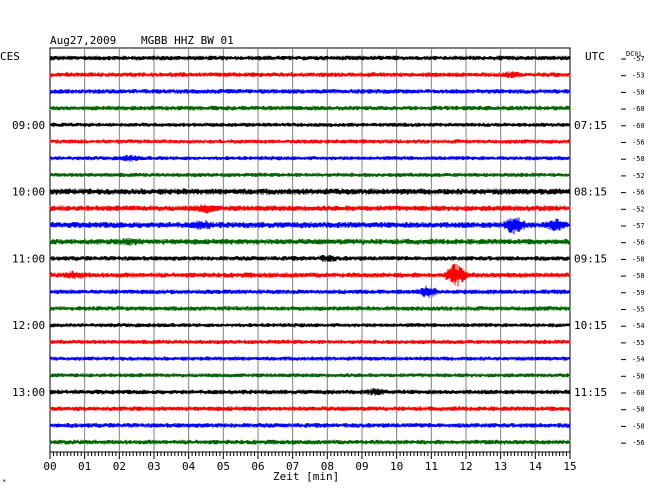 This screenshot has width=650, height=494. I want to click on header-station: MGBB HHZ BW 01, so click(187, 40).